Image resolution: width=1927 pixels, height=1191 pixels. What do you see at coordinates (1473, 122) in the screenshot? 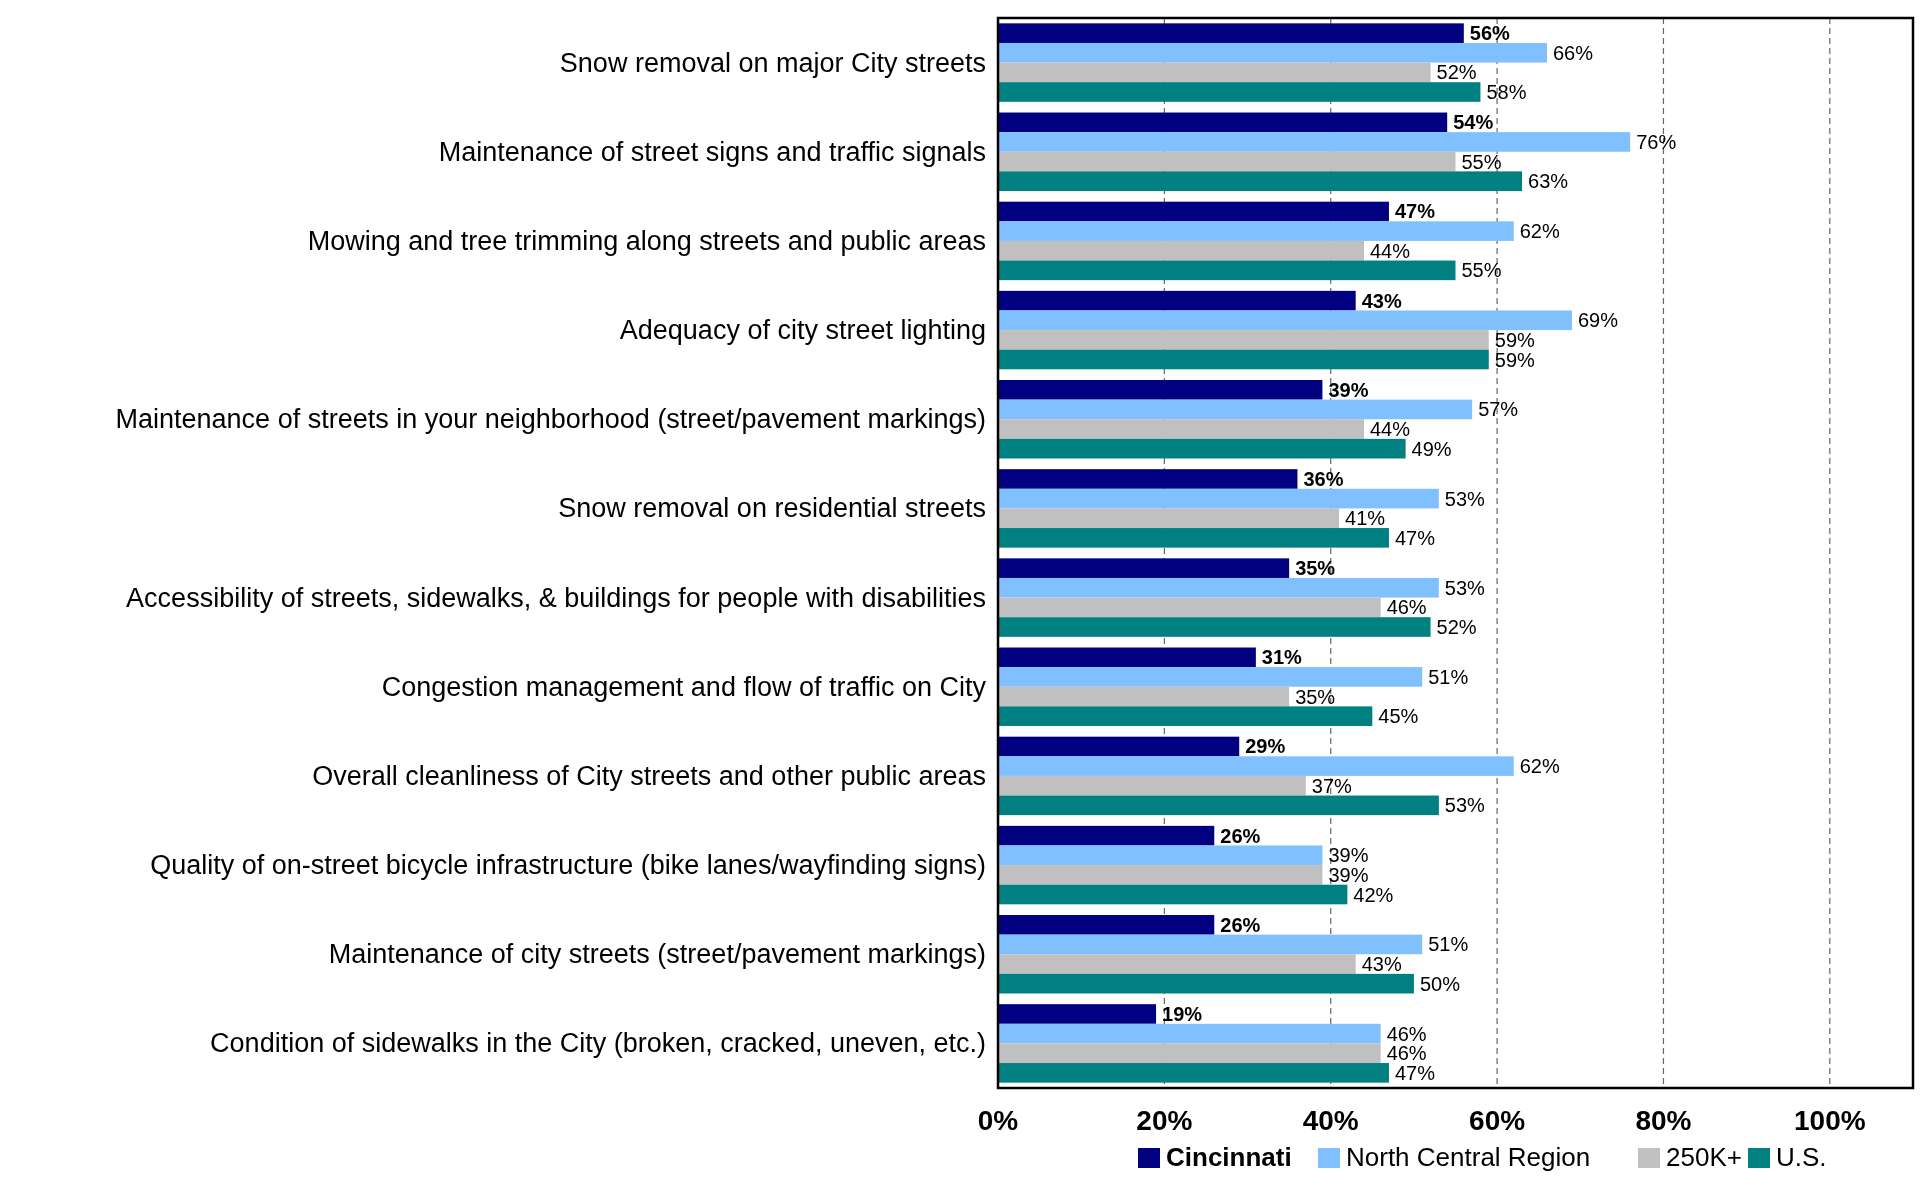
I see `data-label: 54%` at bounding box center [1473, 122].